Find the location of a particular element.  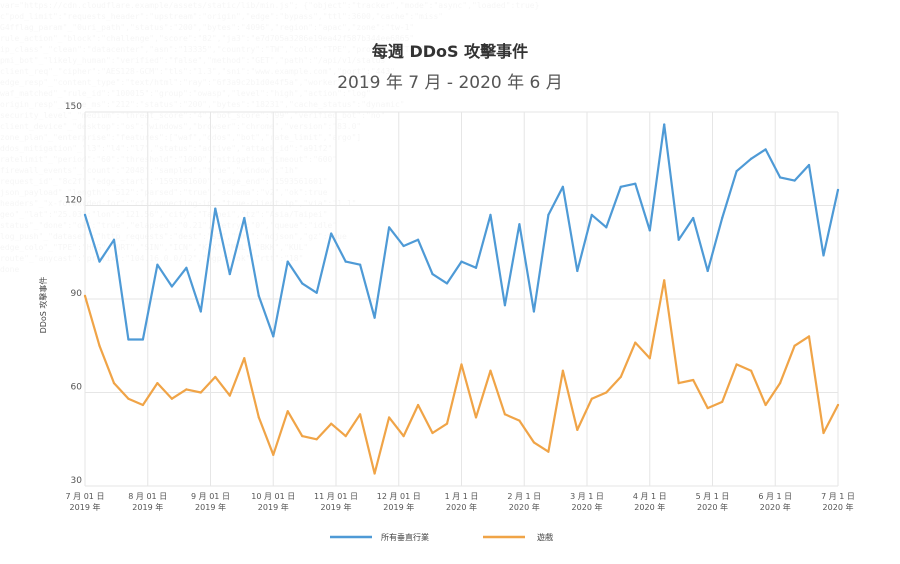

x-tick-label: 1 月 1 日 is located at coordinates (462, 496).